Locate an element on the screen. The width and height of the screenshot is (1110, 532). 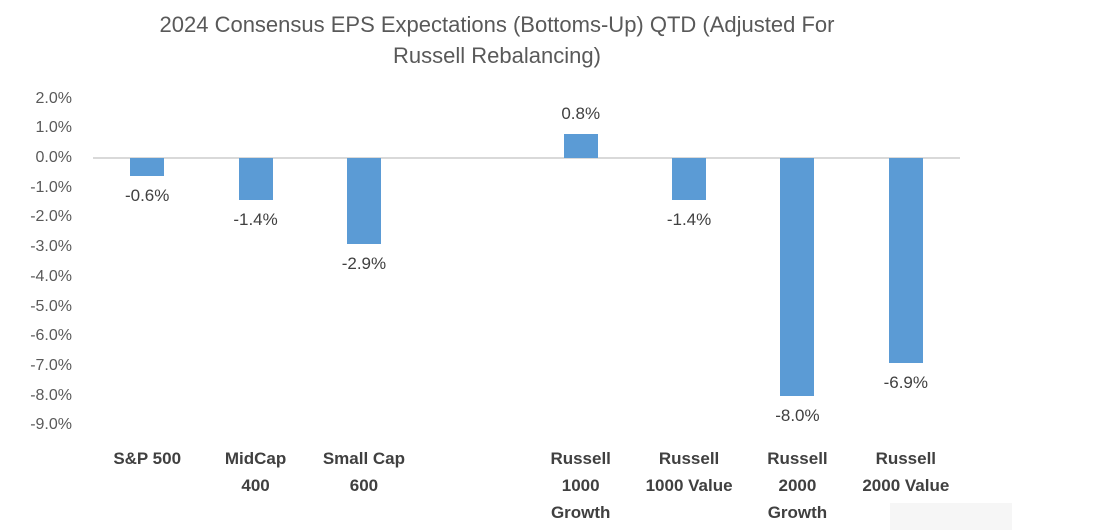
y-axis-tick-label: -6.0% is located at coordinates (51, 336).